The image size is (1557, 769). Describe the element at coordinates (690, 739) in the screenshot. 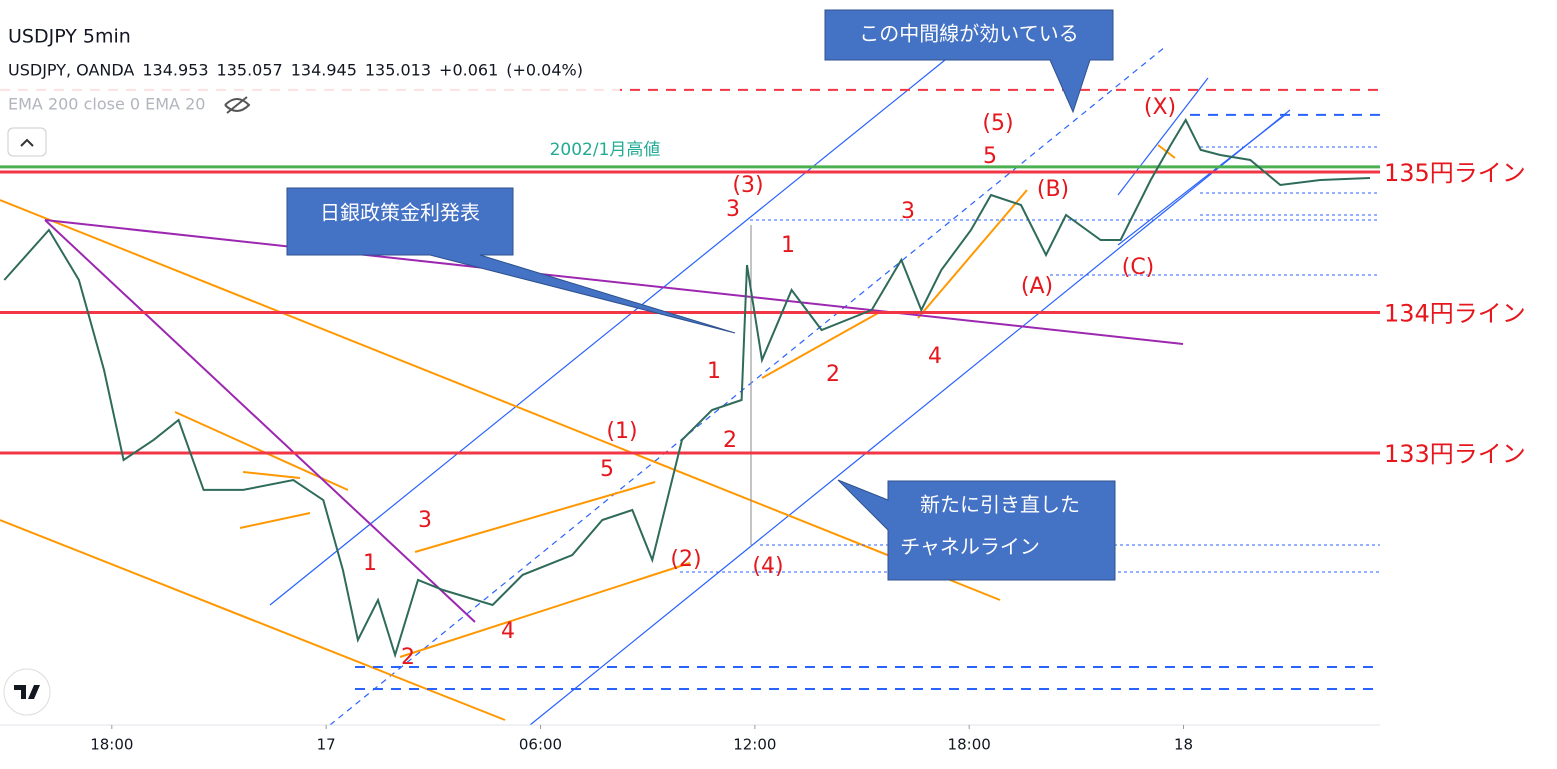

I see `x-axis: 18:00 17 06:00 12:00 18:00 18` at that location.